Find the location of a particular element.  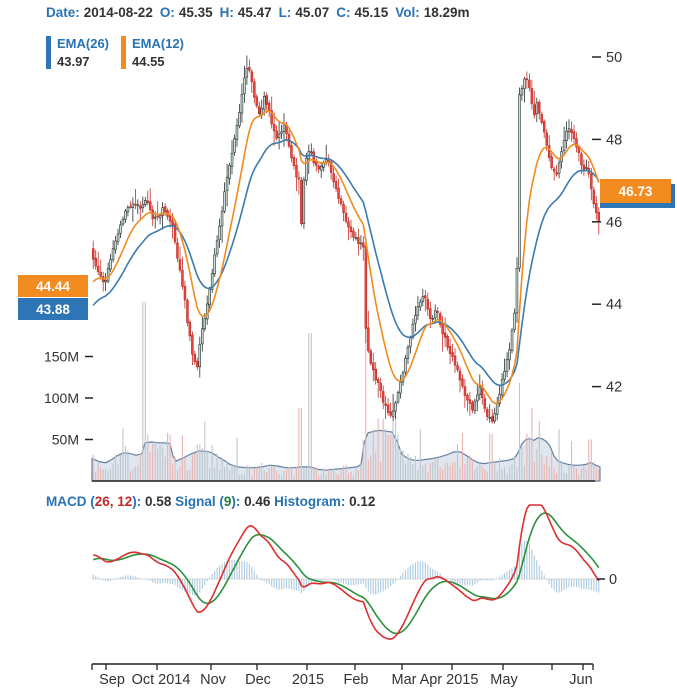

signal-line is located at coordinates (346, 573).